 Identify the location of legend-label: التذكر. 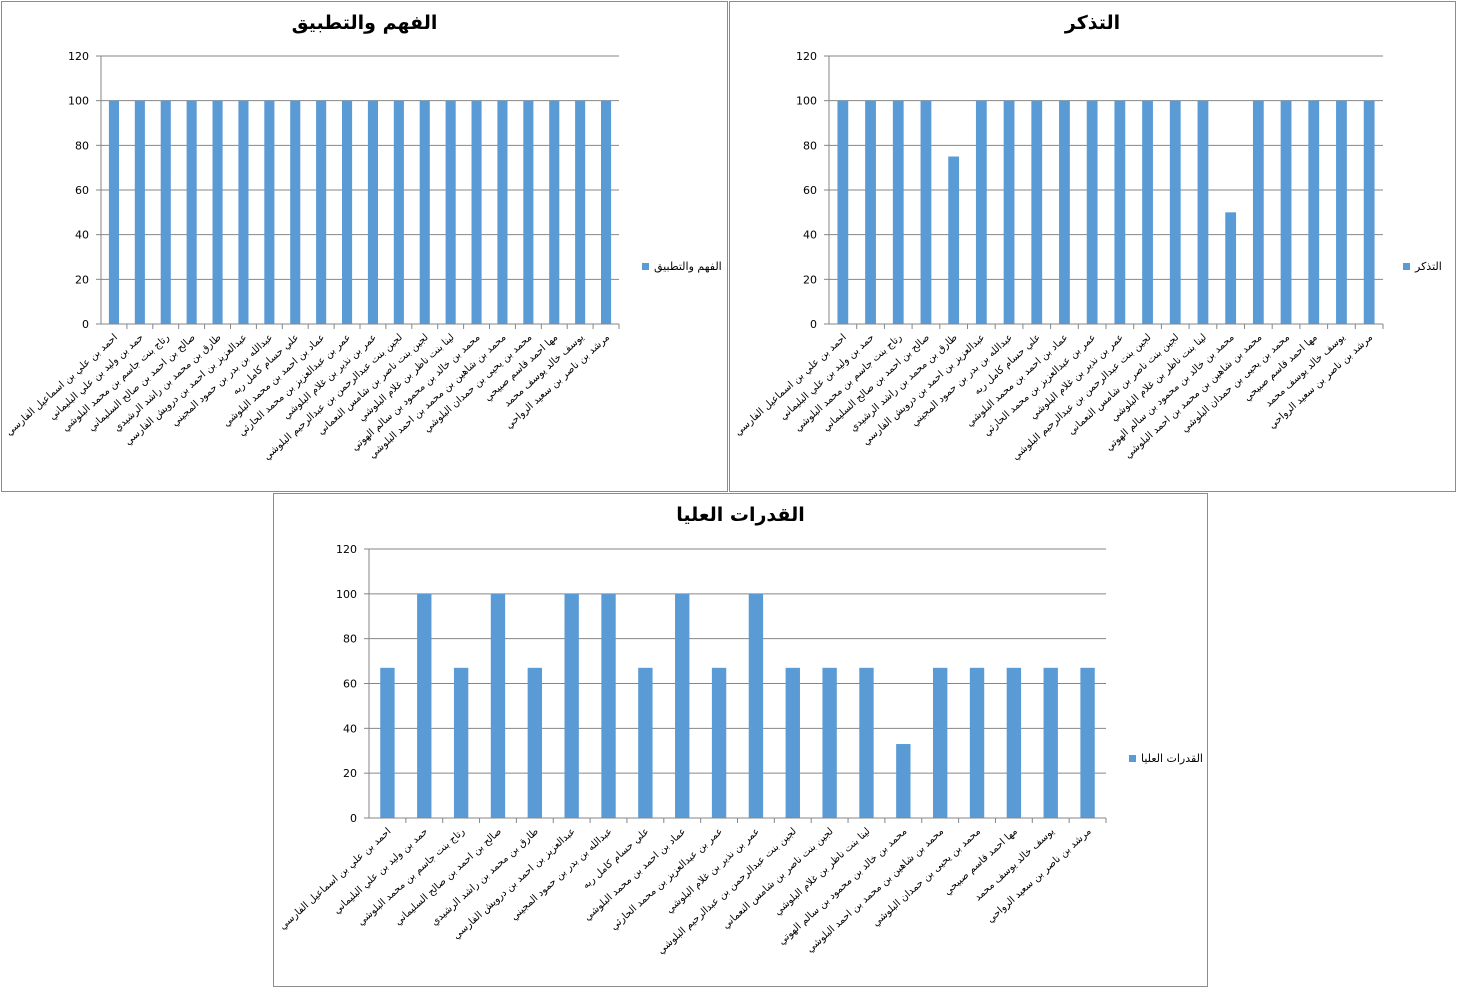
(1428, 266).